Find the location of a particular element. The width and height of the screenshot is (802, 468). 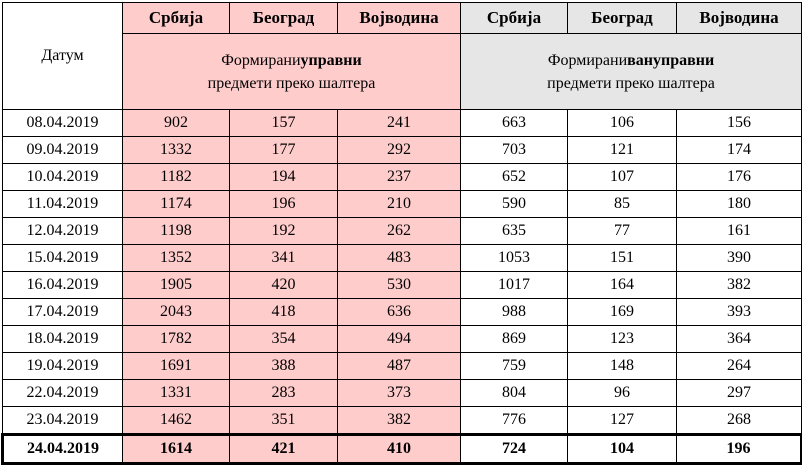

row-value-cell: 283 is located at coordinates (283, 393).